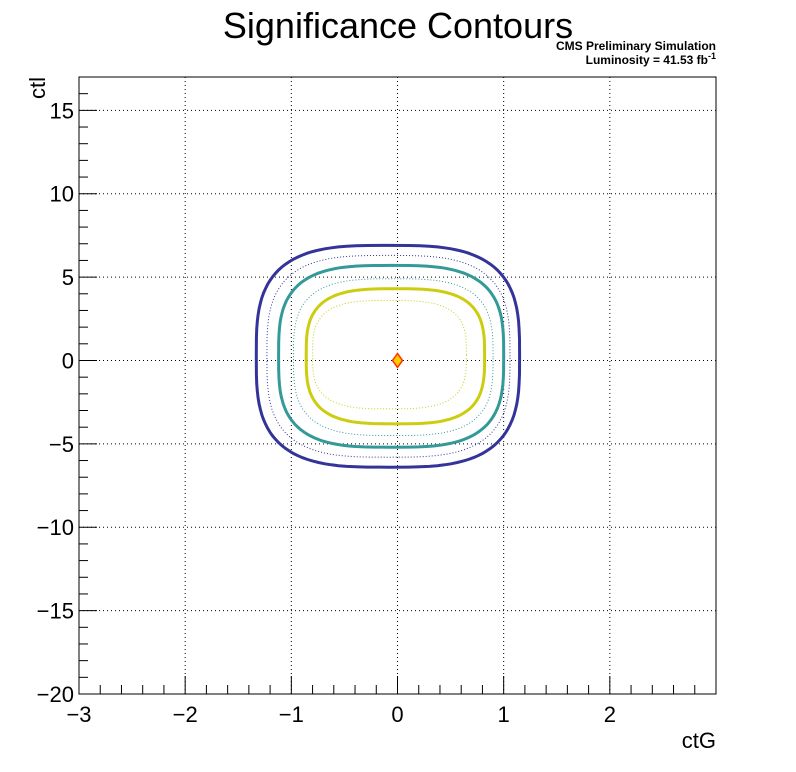 The height and width of the screenshot is (772, 796). What do you see at coordinates (397, 714) in the screenshot?
I see `x-tick-label: 0` at bounding box center [397, 714].